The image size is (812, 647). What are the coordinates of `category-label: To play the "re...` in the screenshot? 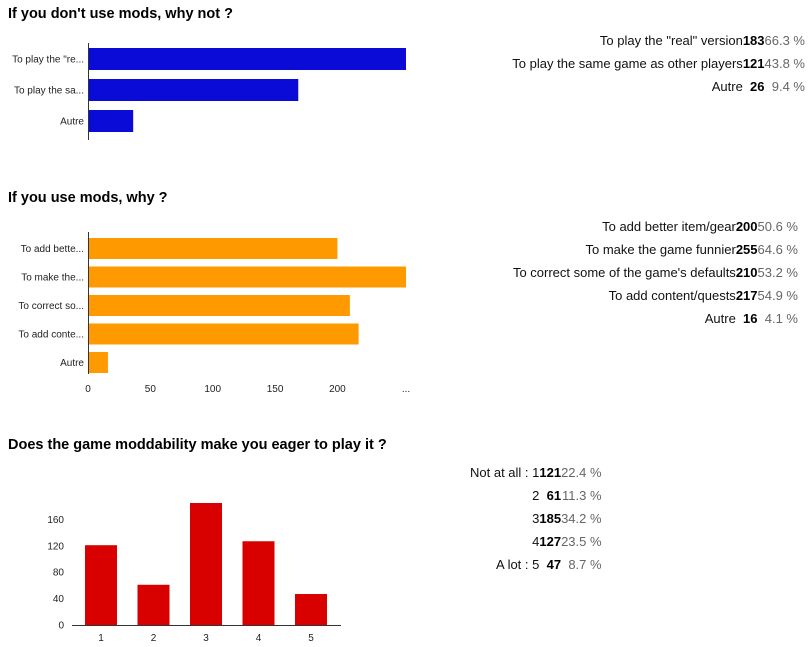 It's located at (48, 60).